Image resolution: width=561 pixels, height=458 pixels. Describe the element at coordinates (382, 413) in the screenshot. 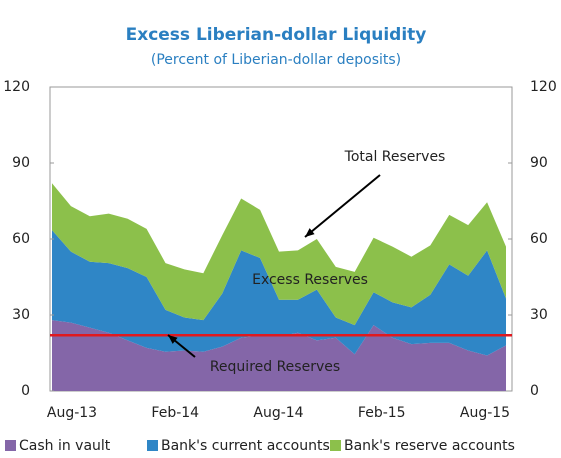

I see `x-tick-label: Feb-15` at that location.